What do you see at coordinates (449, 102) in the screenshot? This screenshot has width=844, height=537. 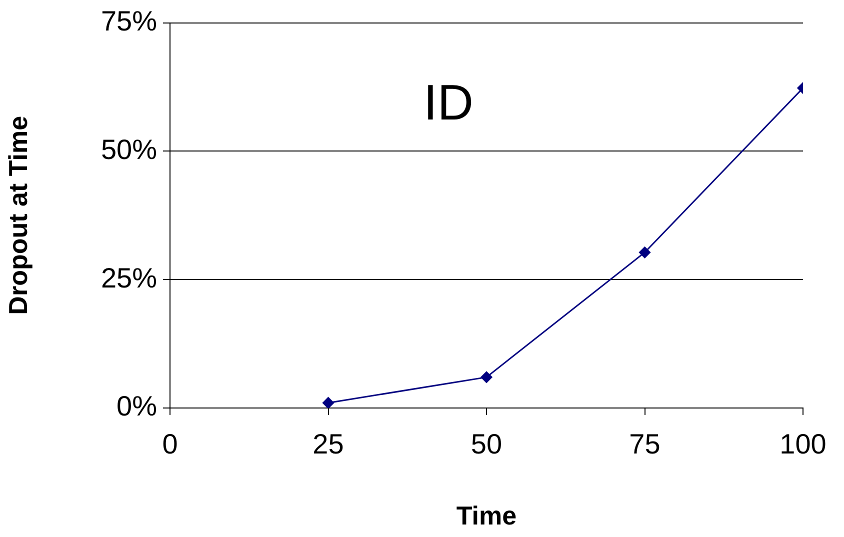 I see `text: ID` at bounding box center [449, 102].